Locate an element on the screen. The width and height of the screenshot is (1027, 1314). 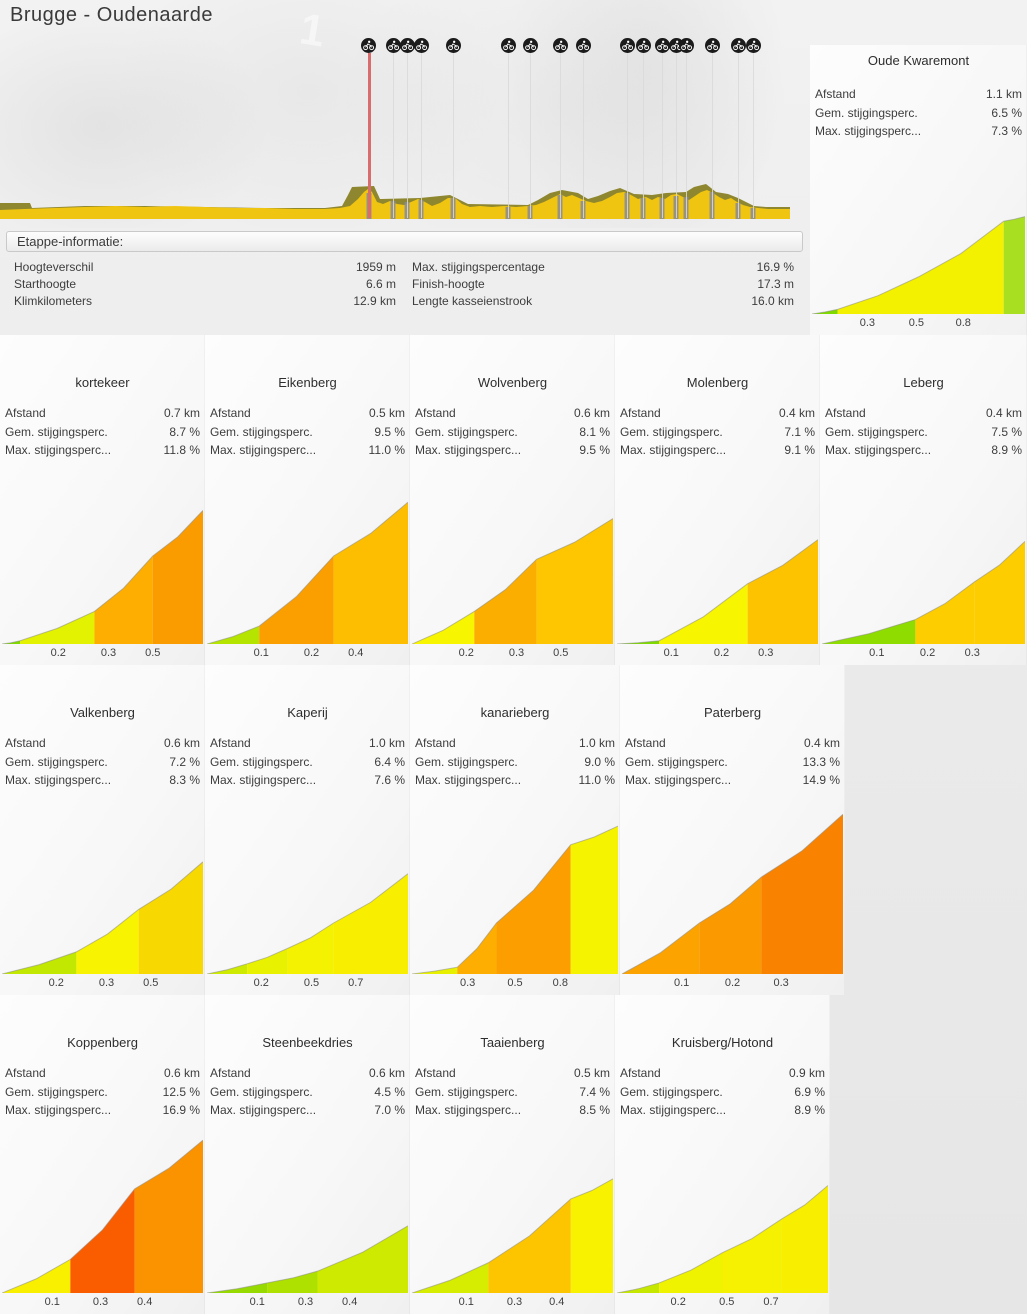
info-row: Lengte kasseienstrook 16.0 km is located at coordinates (603, 301).